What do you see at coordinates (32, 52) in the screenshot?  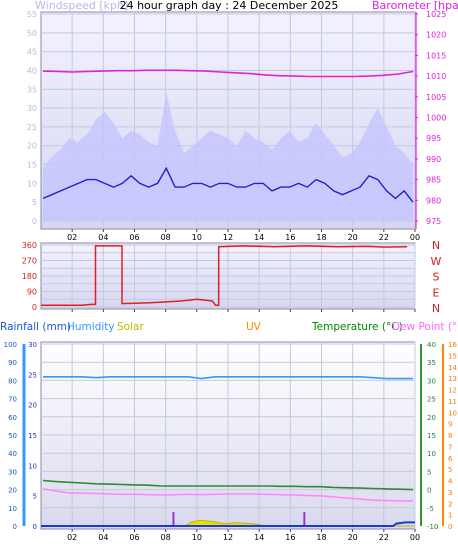 I see `wind-tick-label: 45` at bounding box center [32, 52].